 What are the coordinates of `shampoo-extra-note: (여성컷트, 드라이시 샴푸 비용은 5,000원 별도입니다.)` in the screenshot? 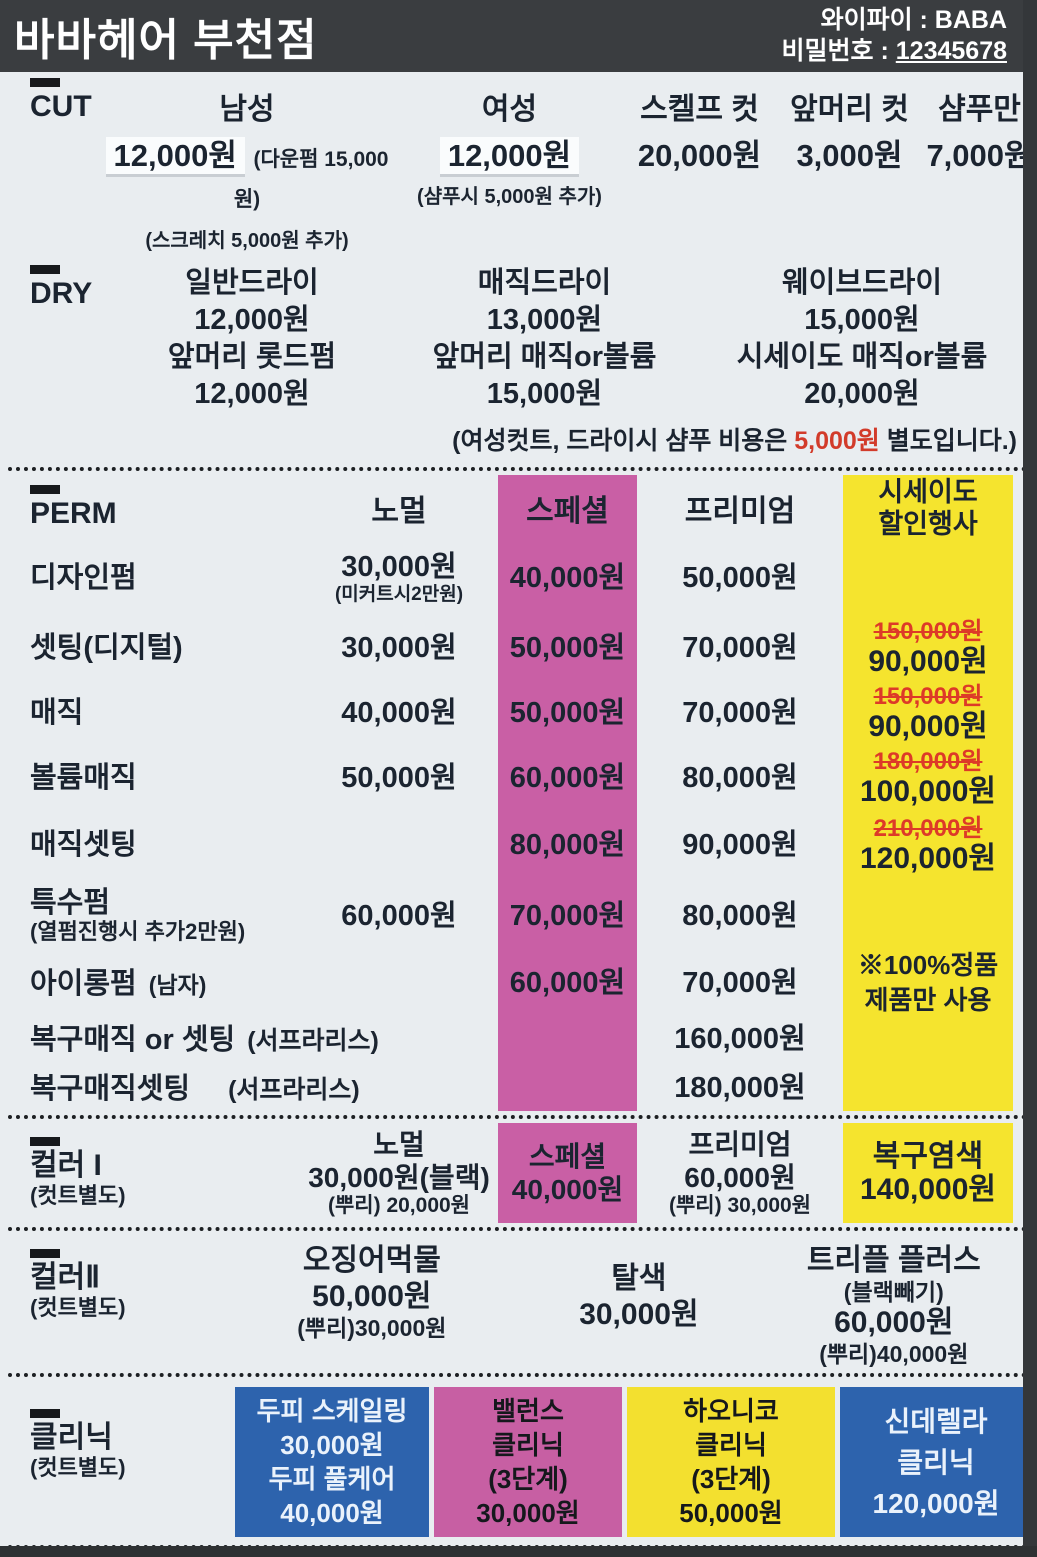 It's located at (734, 441).